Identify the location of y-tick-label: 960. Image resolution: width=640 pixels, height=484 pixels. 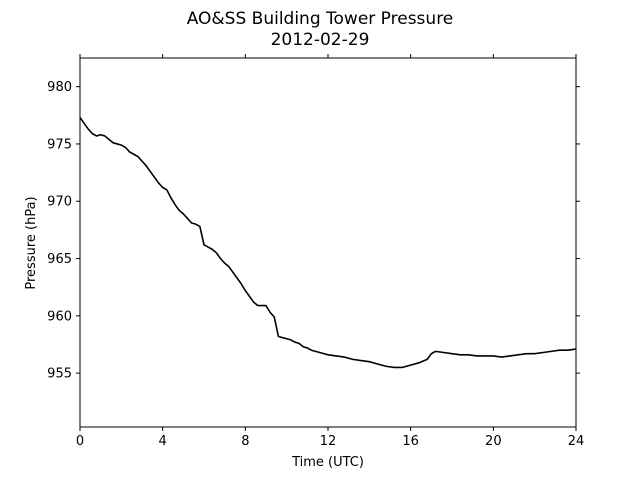
(59, 316).